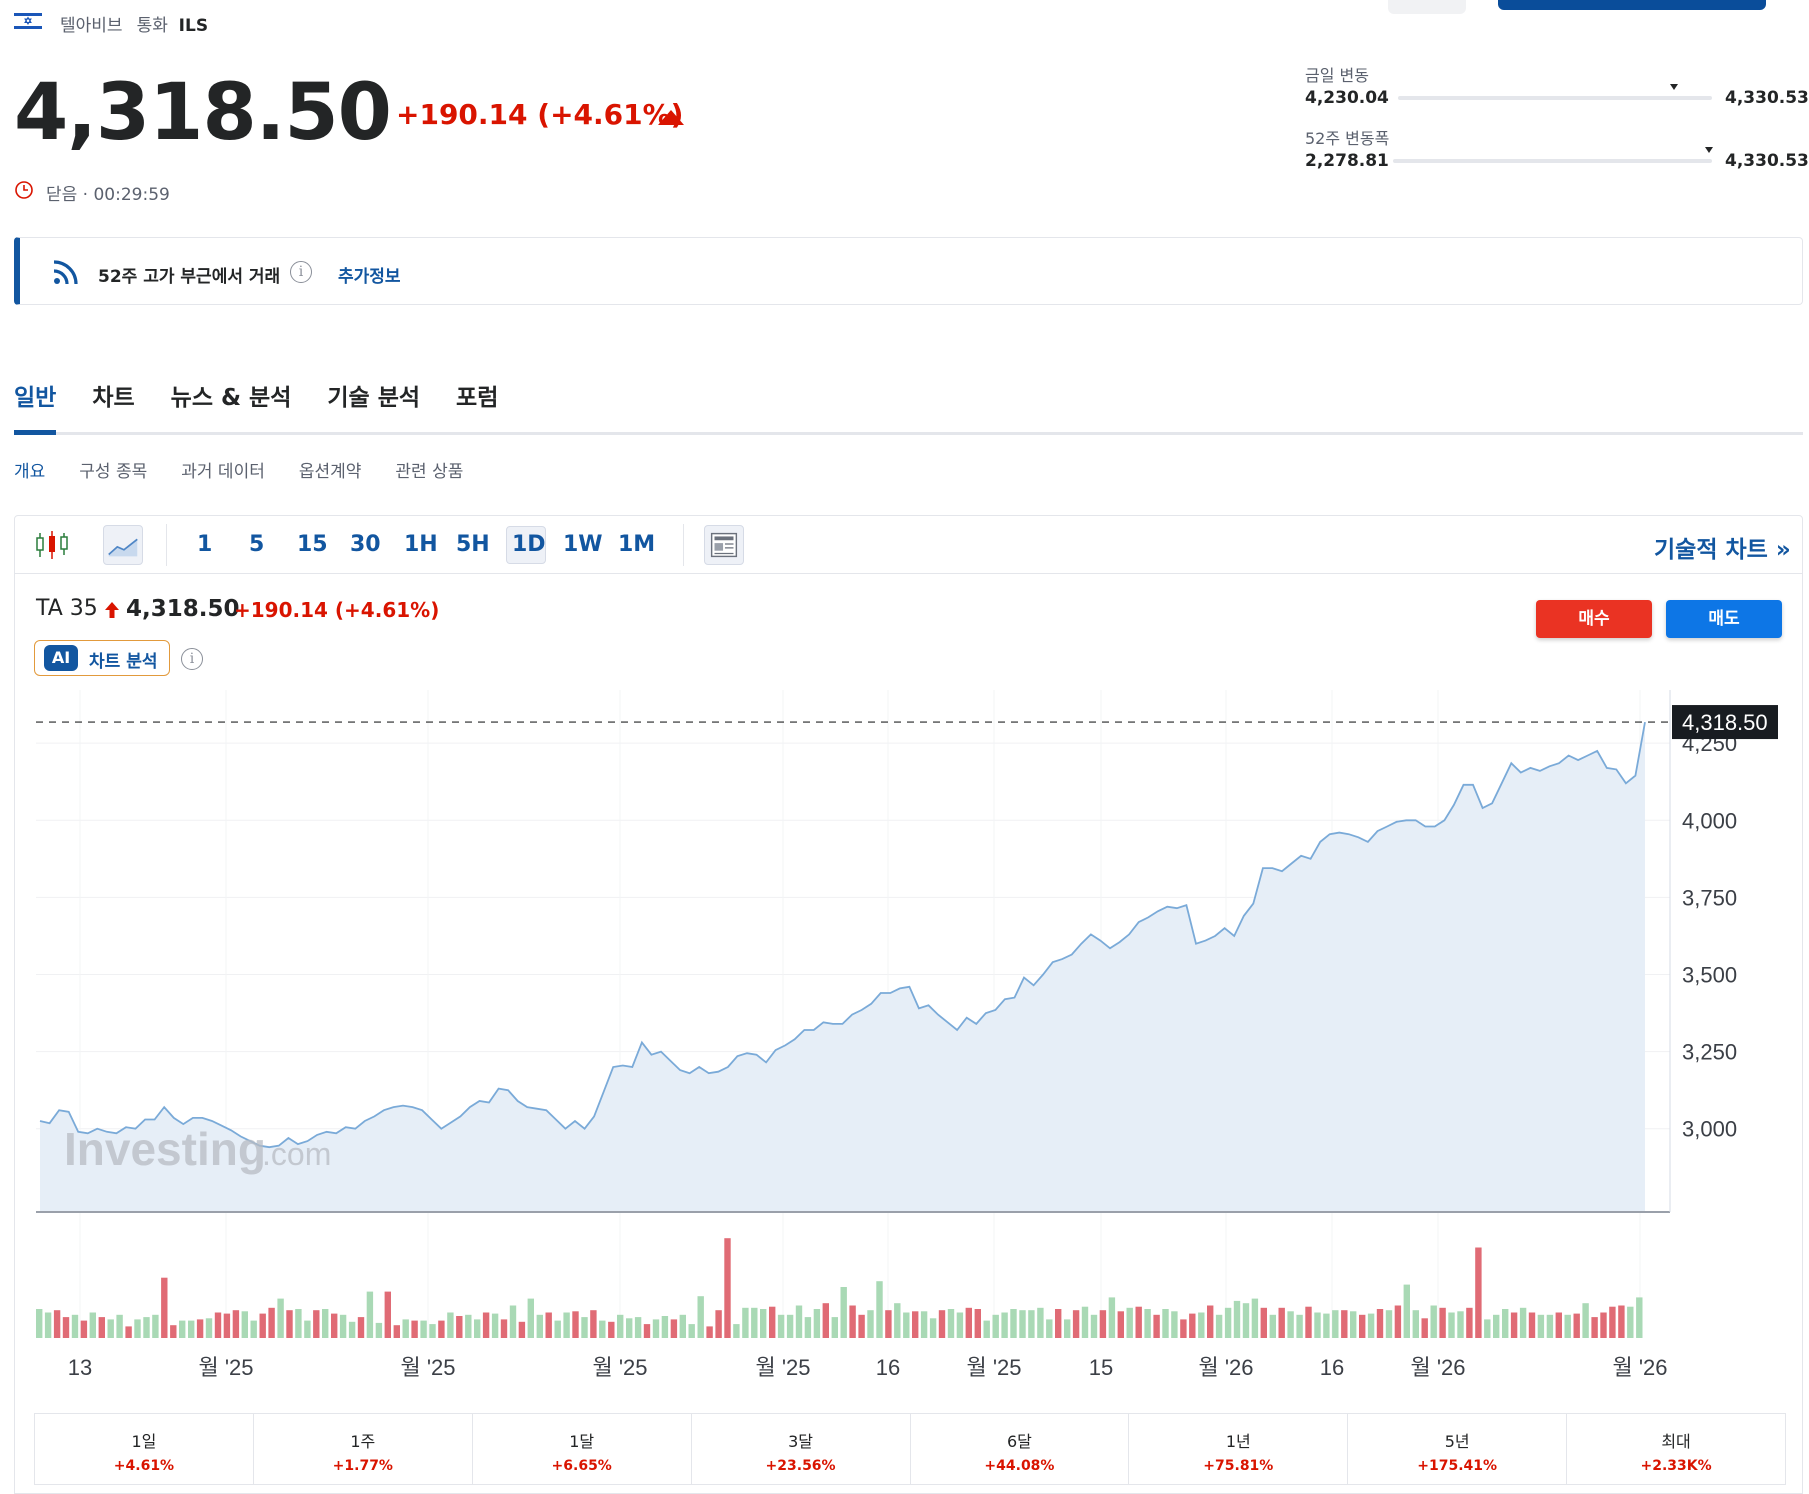 This screenshot has height=1494, width=1809. What do you see at coordinates (583, 544) in the screenshot?
I see `timeframe-1w: 1W` at bounding box center [583, 544].